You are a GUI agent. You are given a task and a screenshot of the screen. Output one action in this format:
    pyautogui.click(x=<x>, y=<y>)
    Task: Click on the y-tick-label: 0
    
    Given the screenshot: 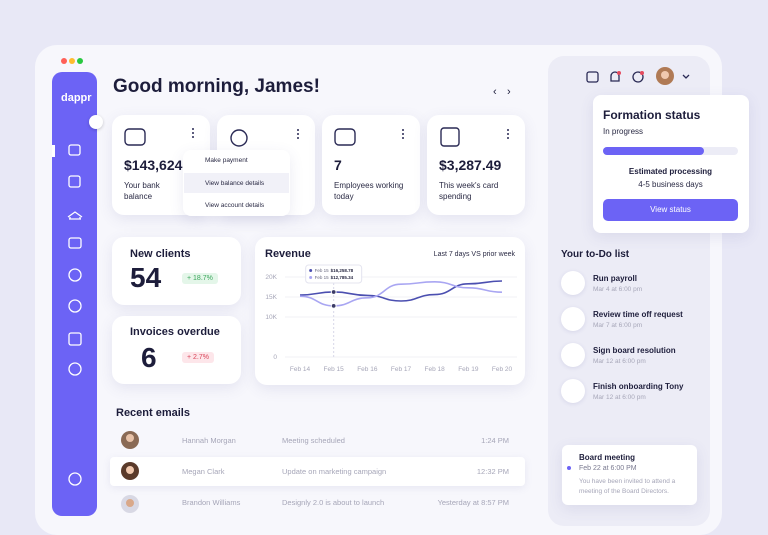 What is the action you would take?
    pyautogui.click(x=275, y=357)
    